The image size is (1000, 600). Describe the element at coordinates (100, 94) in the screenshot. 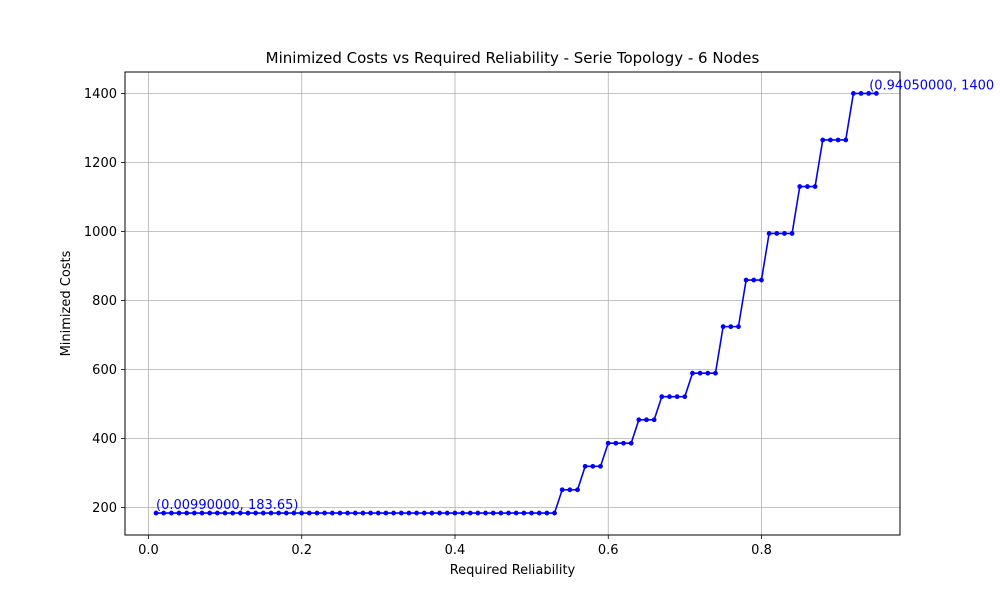

I see `y-tick-label: 1400` at that location.